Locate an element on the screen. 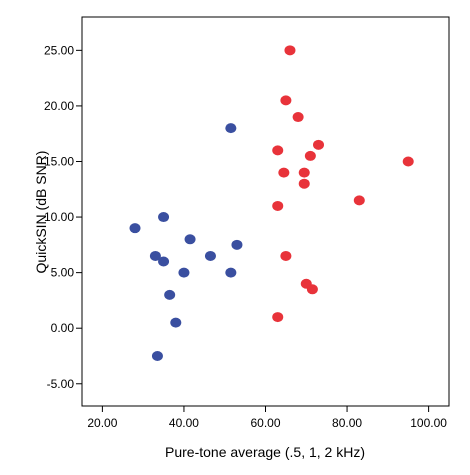  y-axis-title: QuickSIN (dB SNR) is located at coordinates (41, 212).